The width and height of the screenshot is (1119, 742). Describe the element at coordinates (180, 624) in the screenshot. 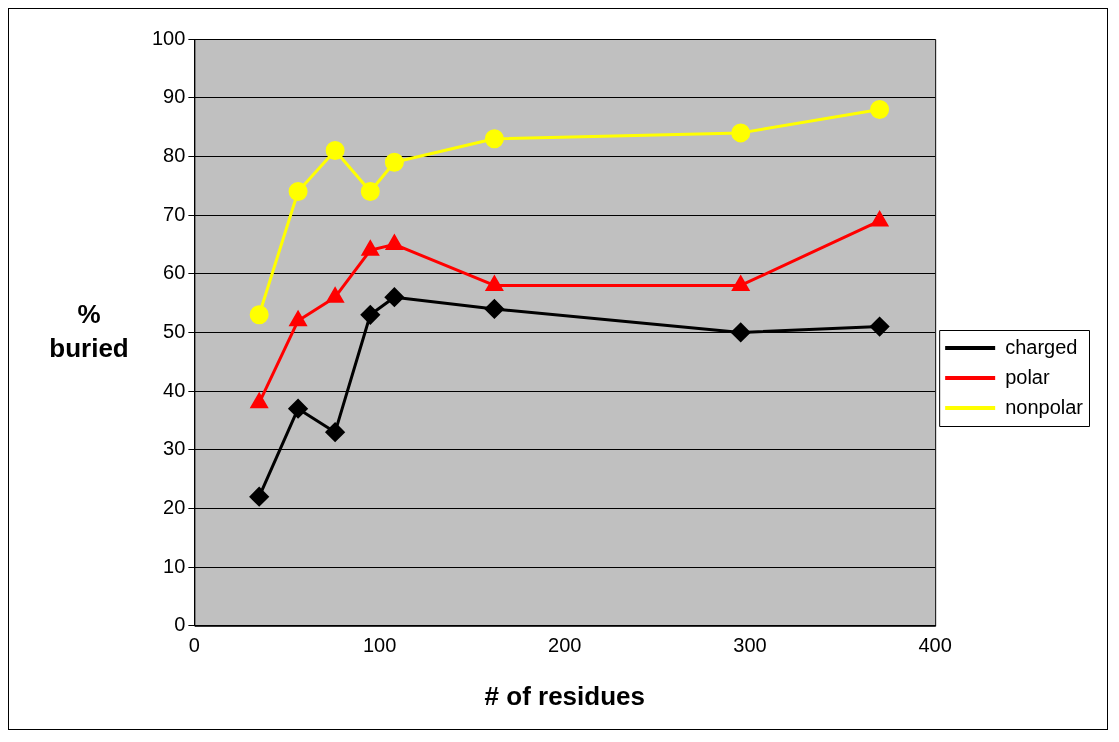

I see `y-tick-label: 0` at that location.